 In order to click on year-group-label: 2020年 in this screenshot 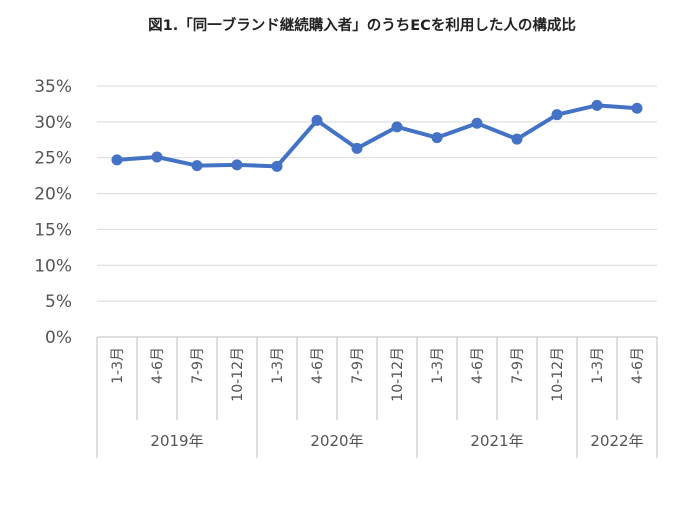, I will do `click(336, 441)`.